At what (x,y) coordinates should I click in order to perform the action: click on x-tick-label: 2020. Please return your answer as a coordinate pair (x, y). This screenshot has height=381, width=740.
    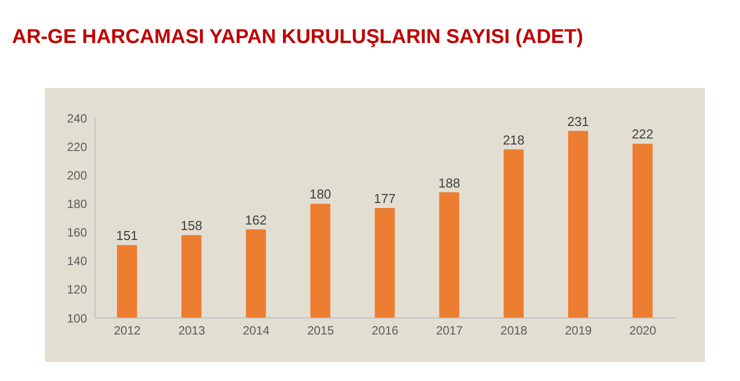
    Looking at the image, I should click on (642, 331).